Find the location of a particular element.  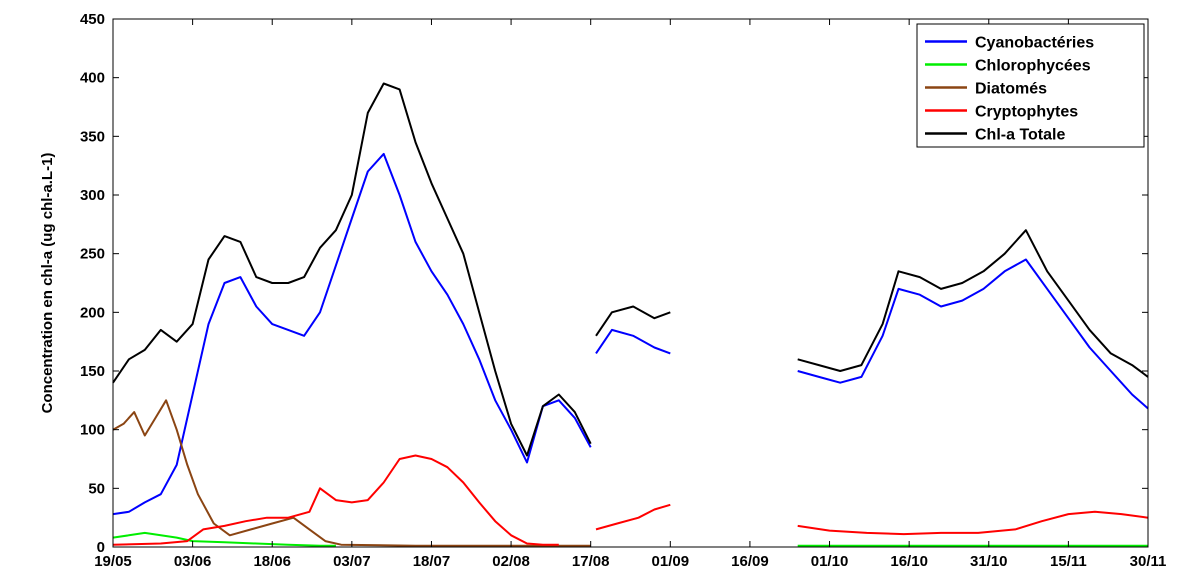

legend-box is located at coordinates (1030, 85).